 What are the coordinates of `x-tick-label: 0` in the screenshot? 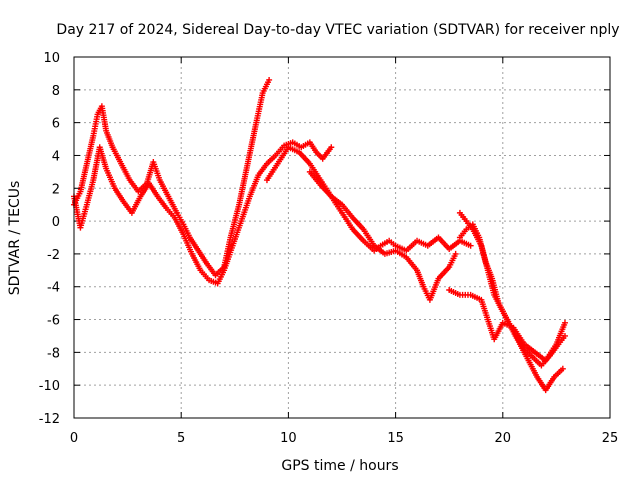 It's located at (74, 438).